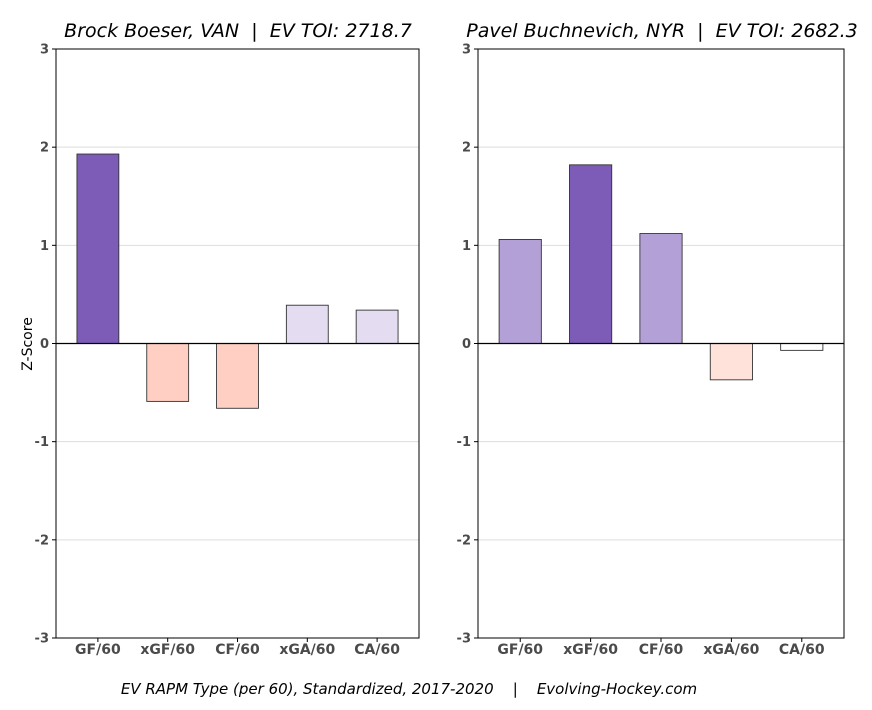 The image size is (872, 710). Describe the element at coordinates (661, 650) in the screenshot. I see `right-x-tick-label: CF/60` at that location.